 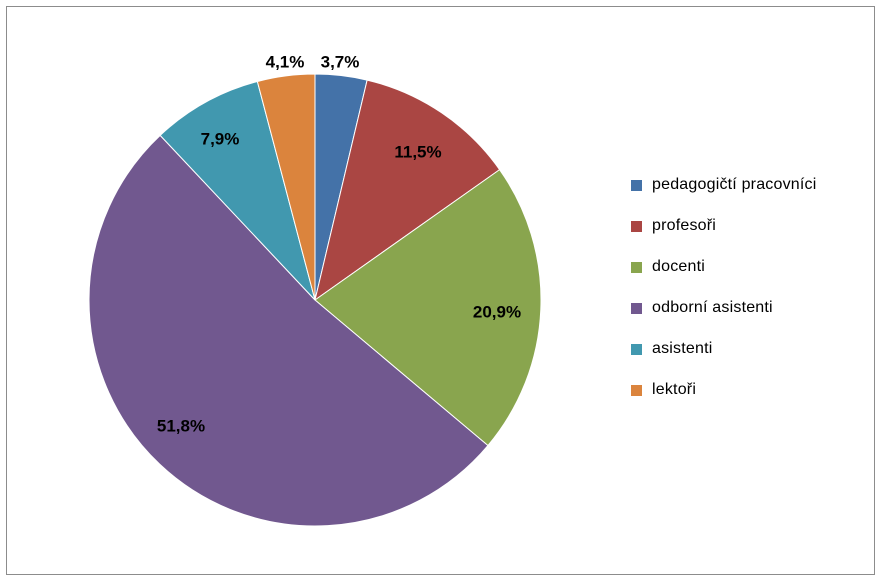 I want to click on slice-data-label: 7,9%, so click(x=220, y=138).